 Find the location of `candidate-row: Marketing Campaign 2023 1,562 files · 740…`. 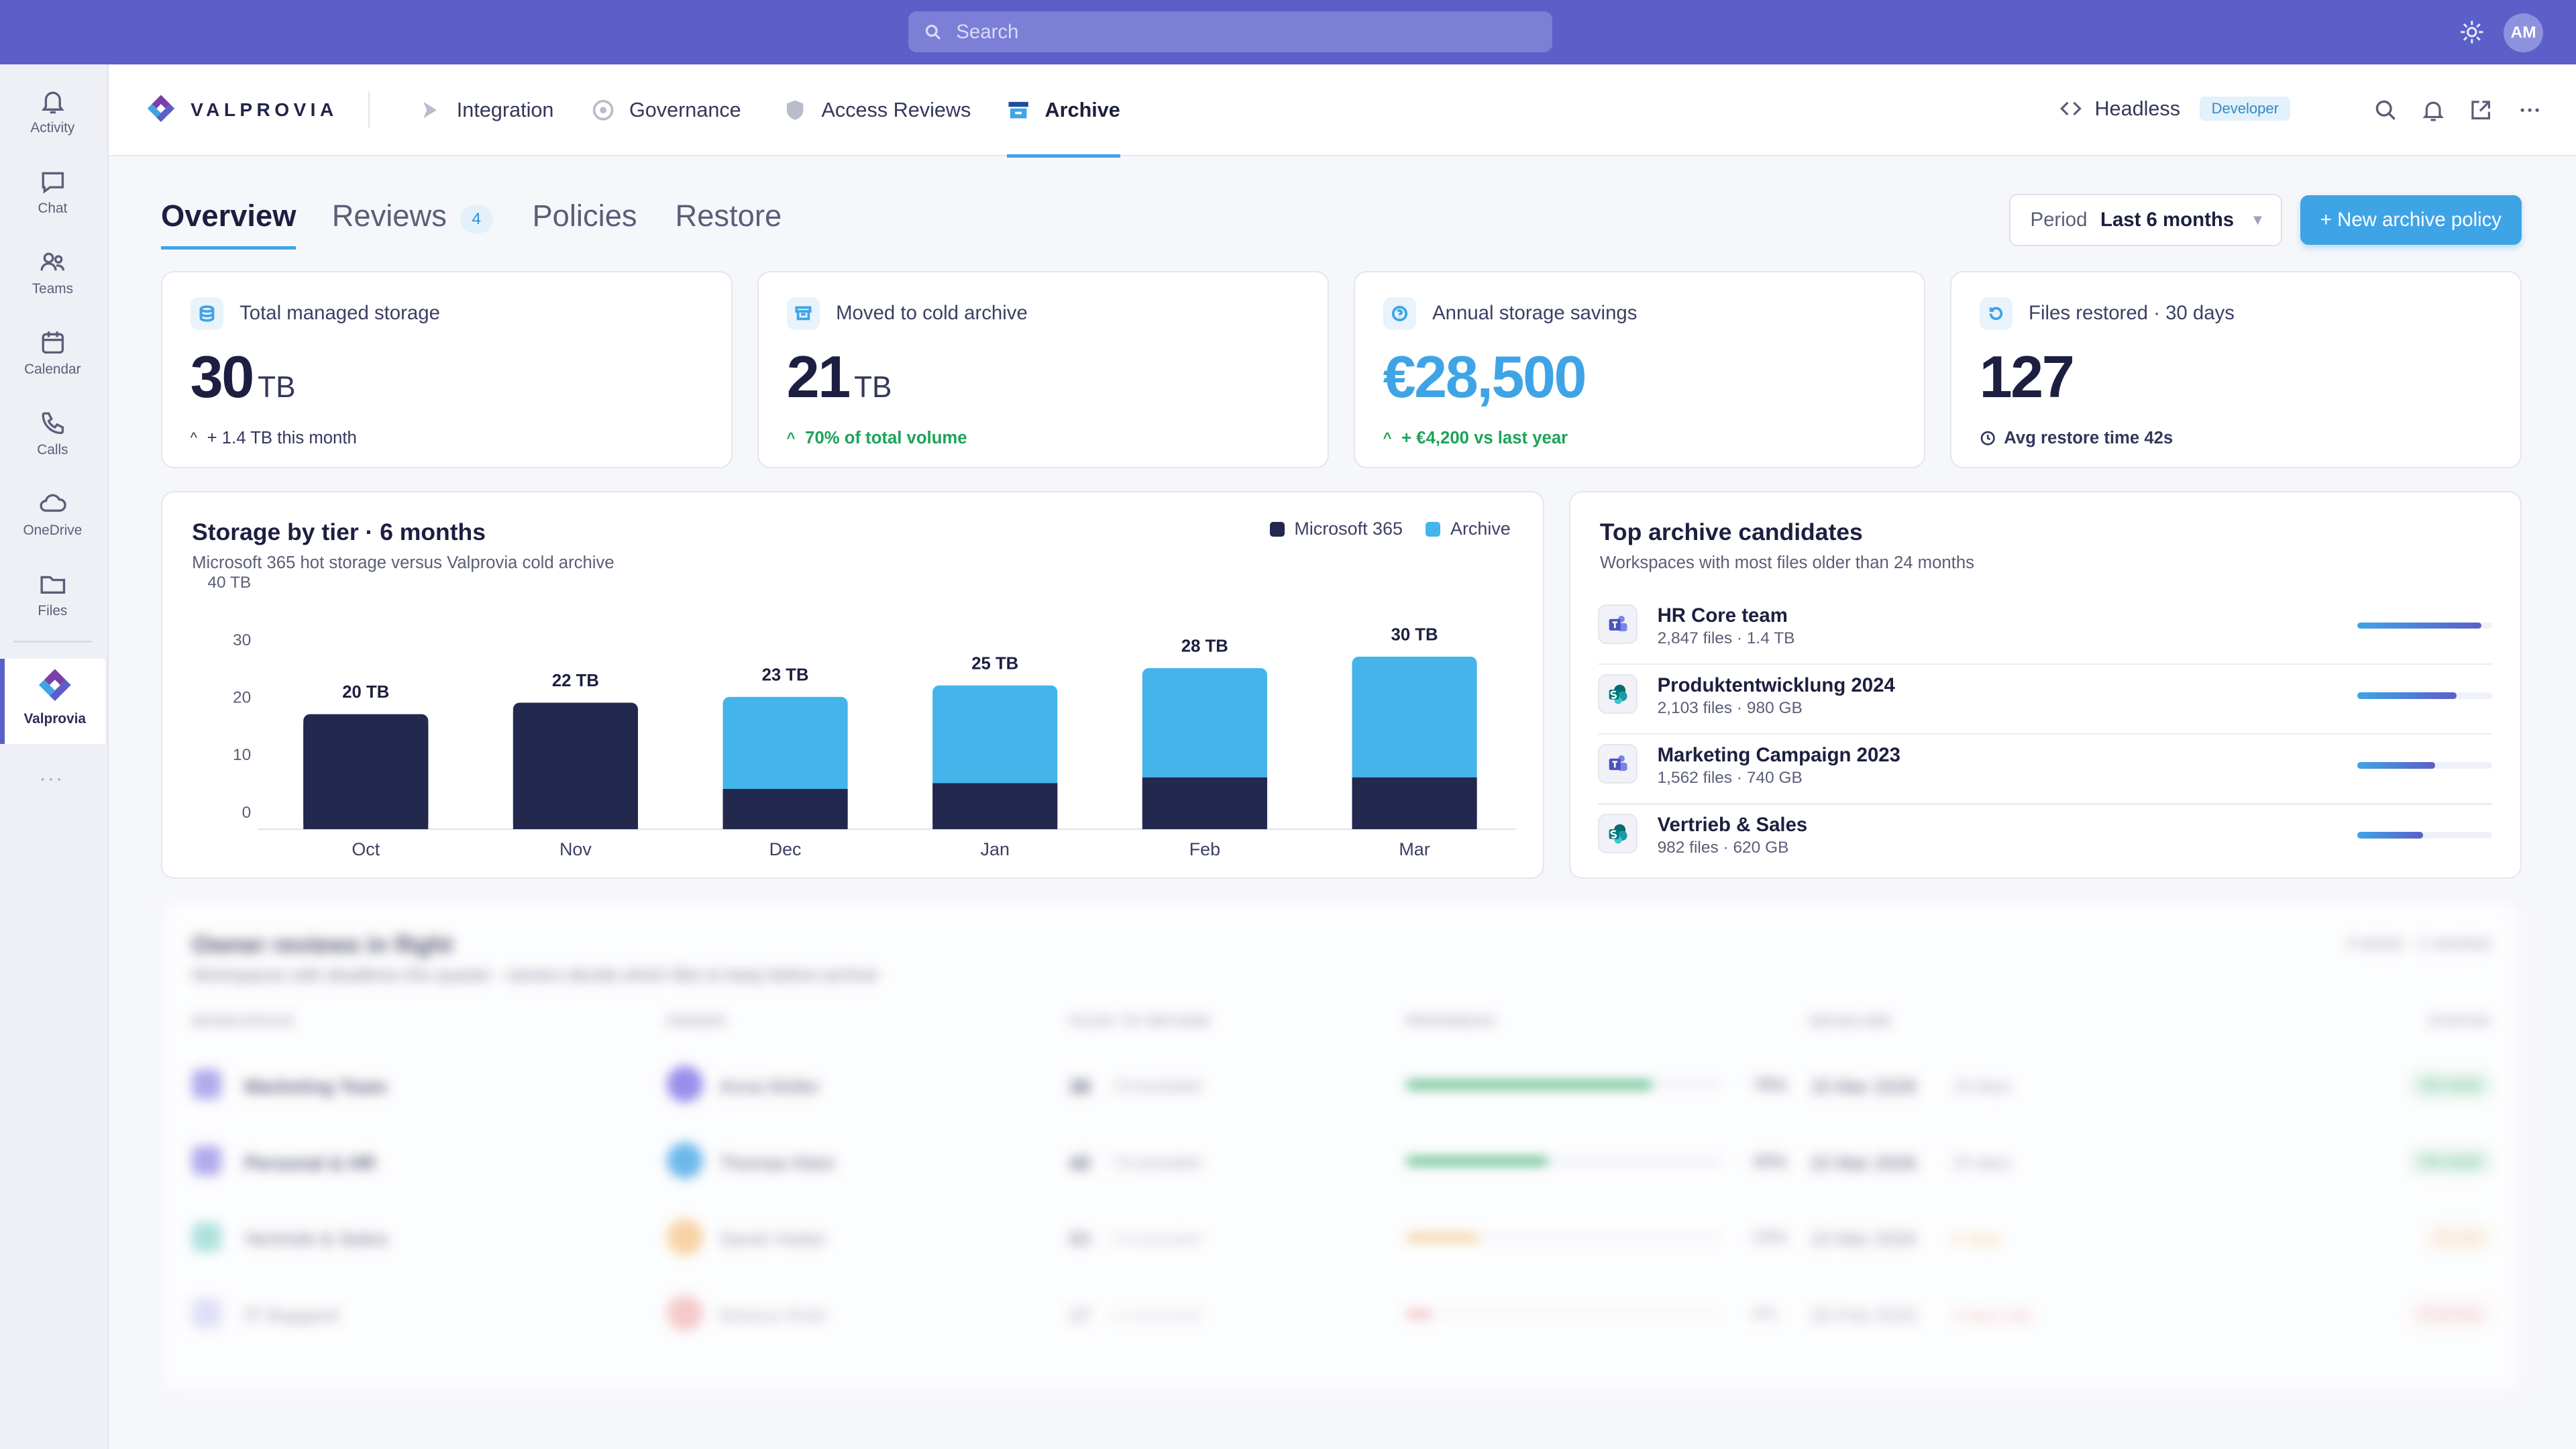

candidate-row: Marketing Campaign 2023 1,562 files · 740… is located at coordinates (2045, 769).